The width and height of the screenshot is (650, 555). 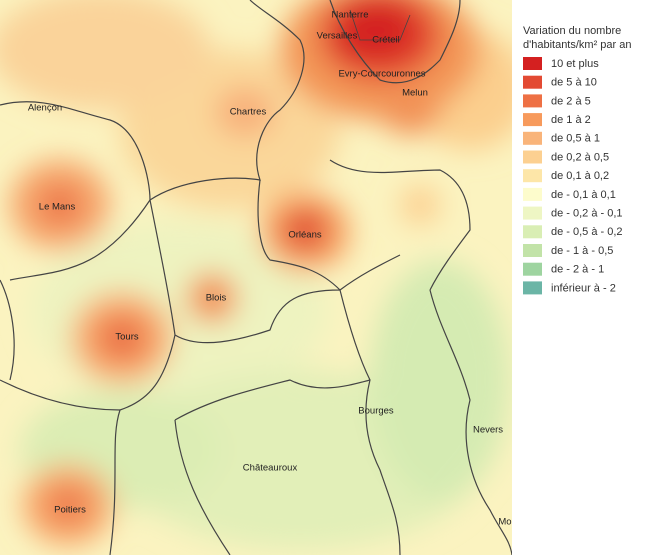 I want to click on city-label: Orléans, so click(x=305, y=235).